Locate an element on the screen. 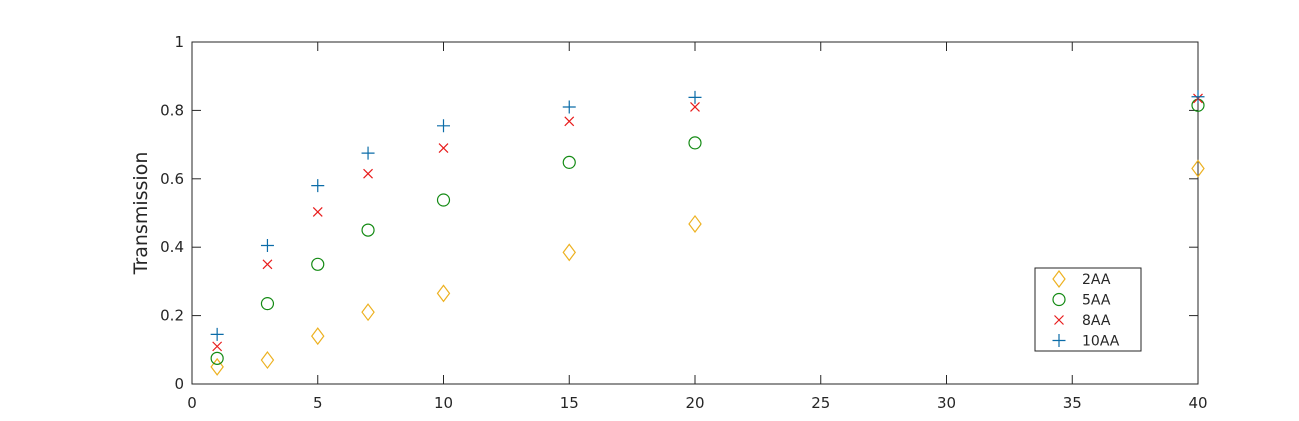 The width and height of the screenshot is (1299, 421). y-tick-label: 0.4 is located at coordinates (172, 247).